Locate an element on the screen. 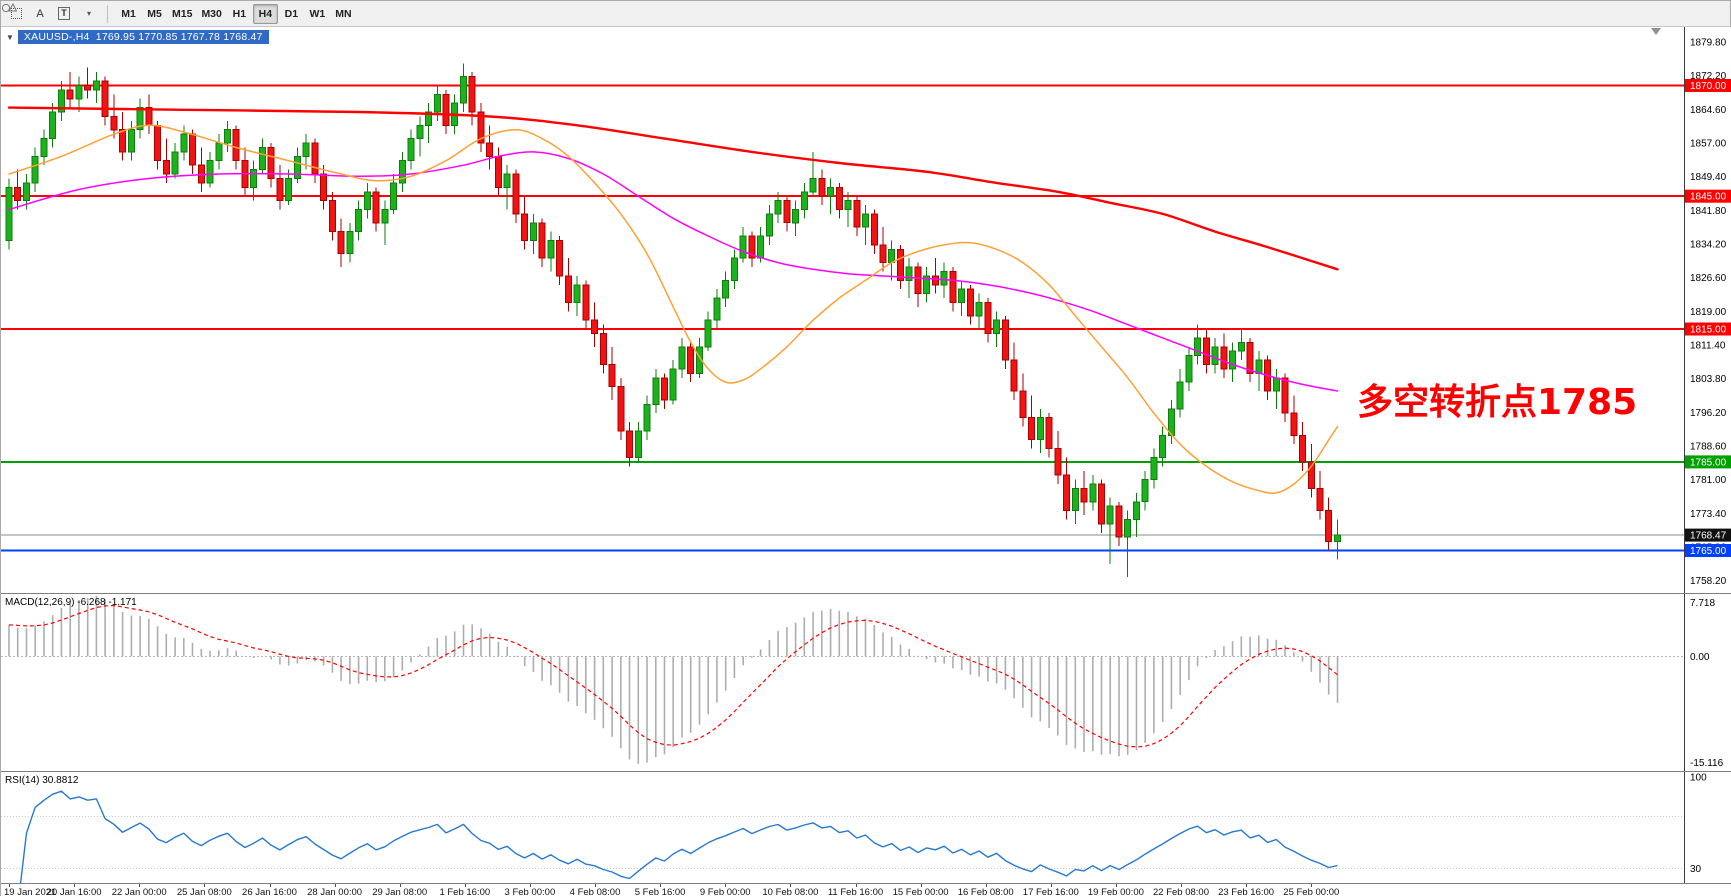  date-label: 23 Feb 16:00 is located at coordinates (1246, 891).